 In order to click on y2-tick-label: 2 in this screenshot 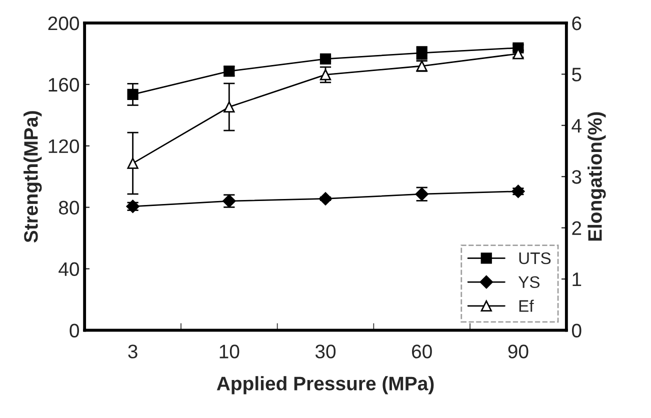, I will do `click(577, 228)`.